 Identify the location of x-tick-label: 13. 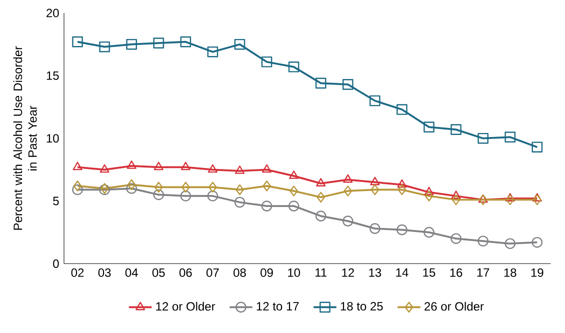
(375, 272).